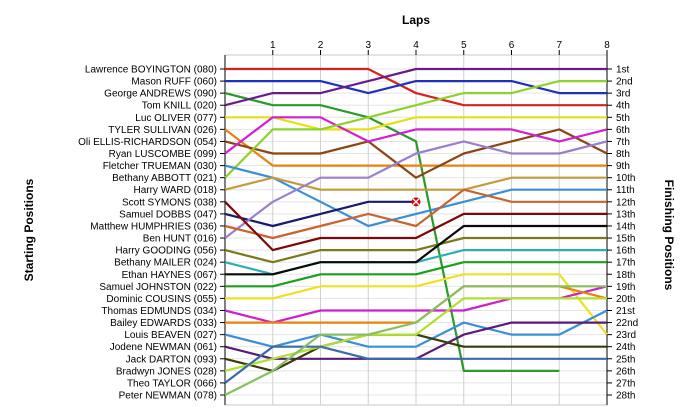  Describe the element at coordinates (625, 396) in the screenshot. I see `finish-label: 28th` at that location.